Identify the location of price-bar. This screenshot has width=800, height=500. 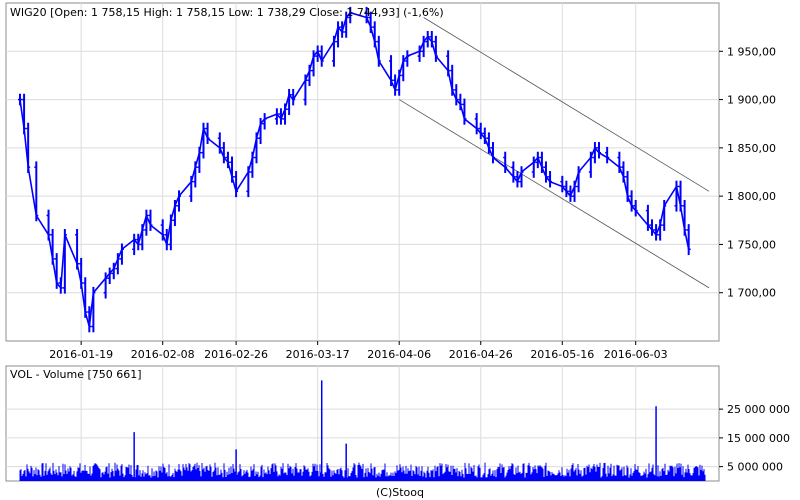
(688, 240).